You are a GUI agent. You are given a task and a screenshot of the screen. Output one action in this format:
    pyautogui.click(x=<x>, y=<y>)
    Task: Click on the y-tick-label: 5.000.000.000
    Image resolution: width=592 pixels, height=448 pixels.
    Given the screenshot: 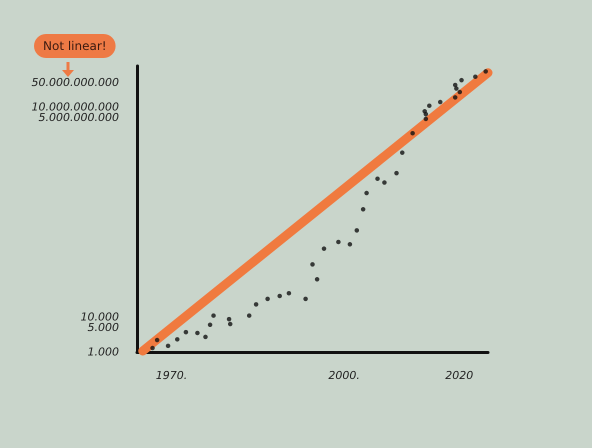 What is the action you would take?
    pyautogui.click(x=78, y=117)
    